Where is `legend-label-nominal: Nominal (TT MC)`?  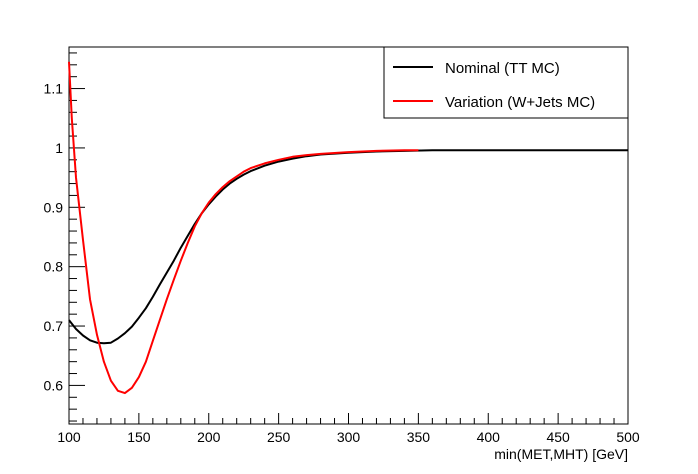 legend-label-nominal: Nominal (TT MC) is located at coordinates (502, 68).